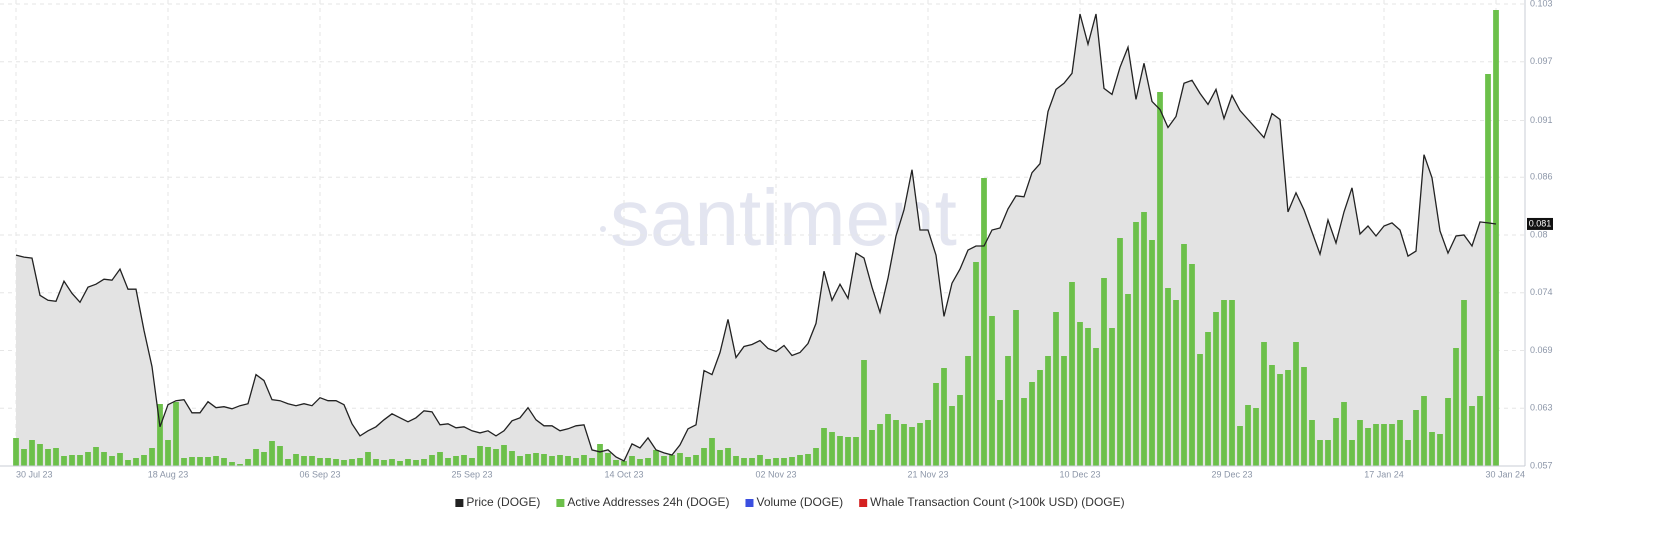  I want to click on y-tick-label: 0.074, so click(1541, 292).